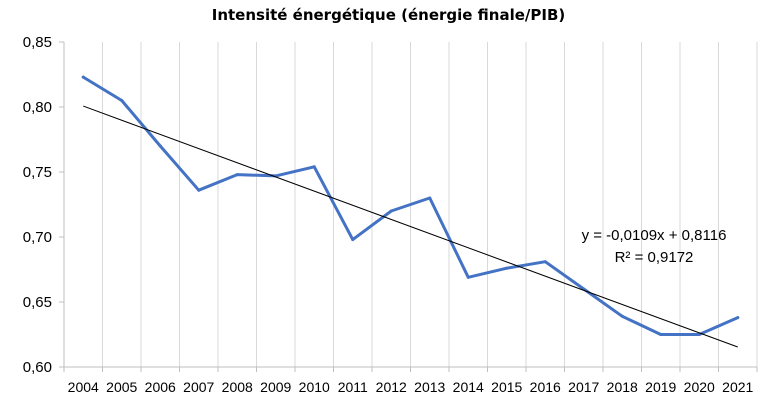  Describe the element at coordinates (353, 387) in the screenshot. I see `x-tick-label: 2011` at that location.